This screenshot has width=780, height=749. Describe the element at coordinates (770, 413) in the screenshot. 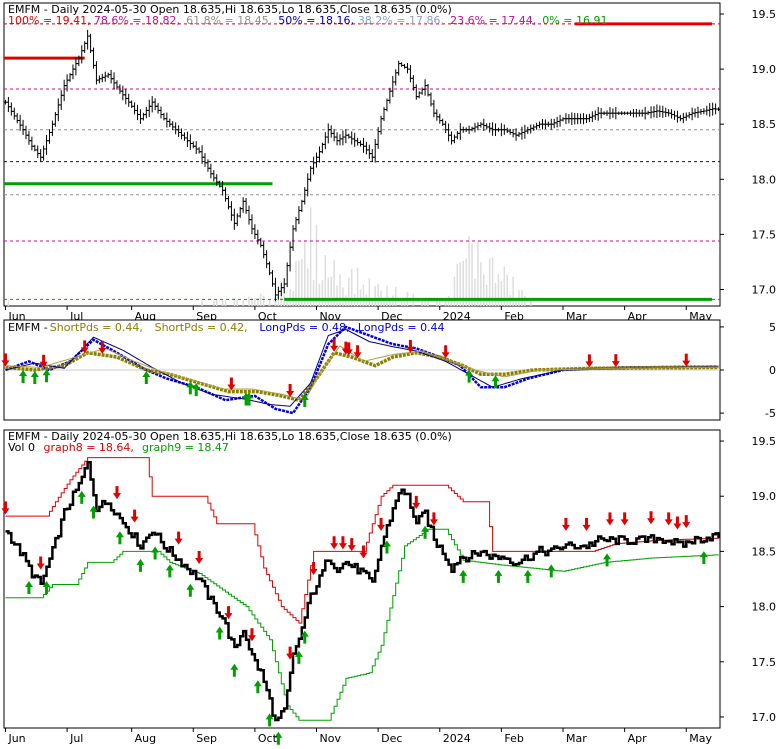

I see `oscillator-ytick-label-2: -5` at that location.